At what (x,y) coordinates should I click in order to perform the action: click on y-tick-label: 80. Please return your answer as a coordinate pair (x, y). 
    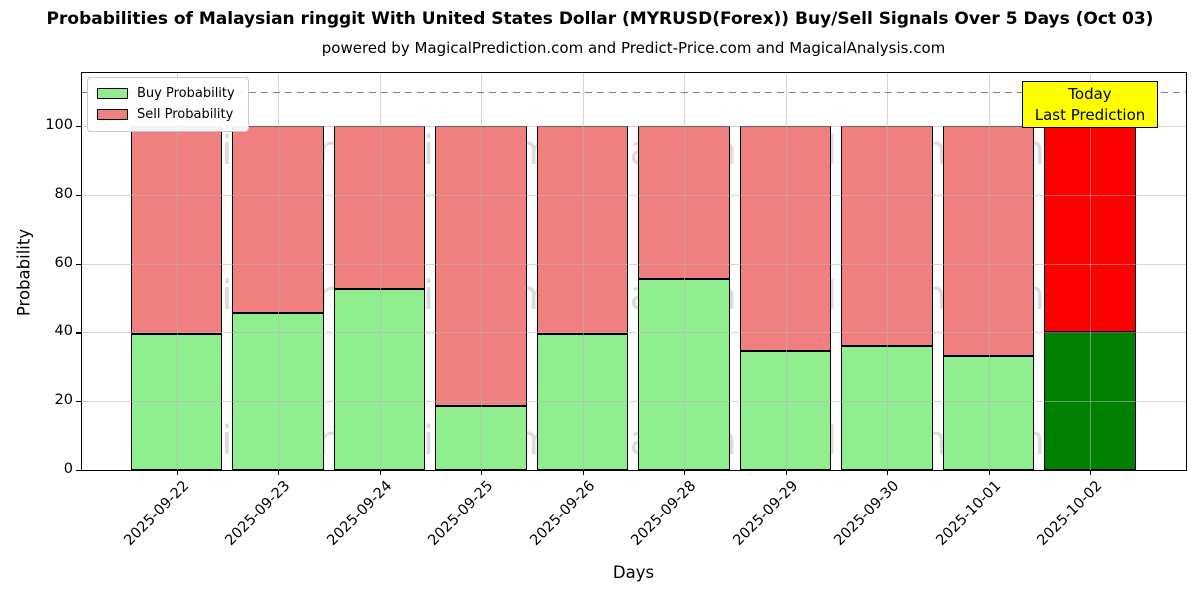
    Looking at the image, I should click on (63, 193).